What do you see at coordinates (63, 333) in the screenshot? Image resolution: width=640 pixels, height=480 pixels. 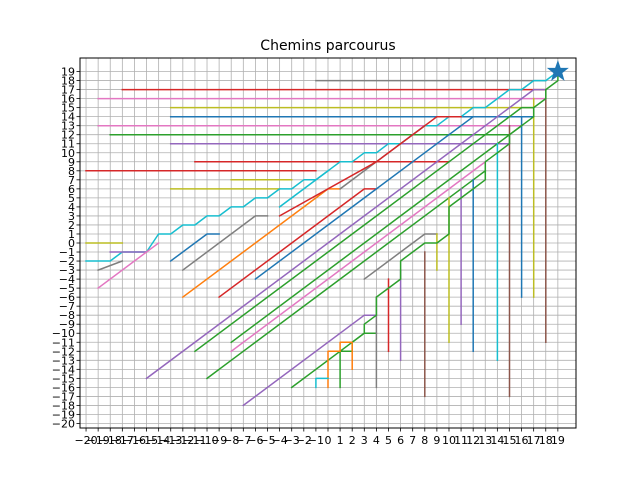 I see `y-tick-label: −10` at bounding box center [63, 333].